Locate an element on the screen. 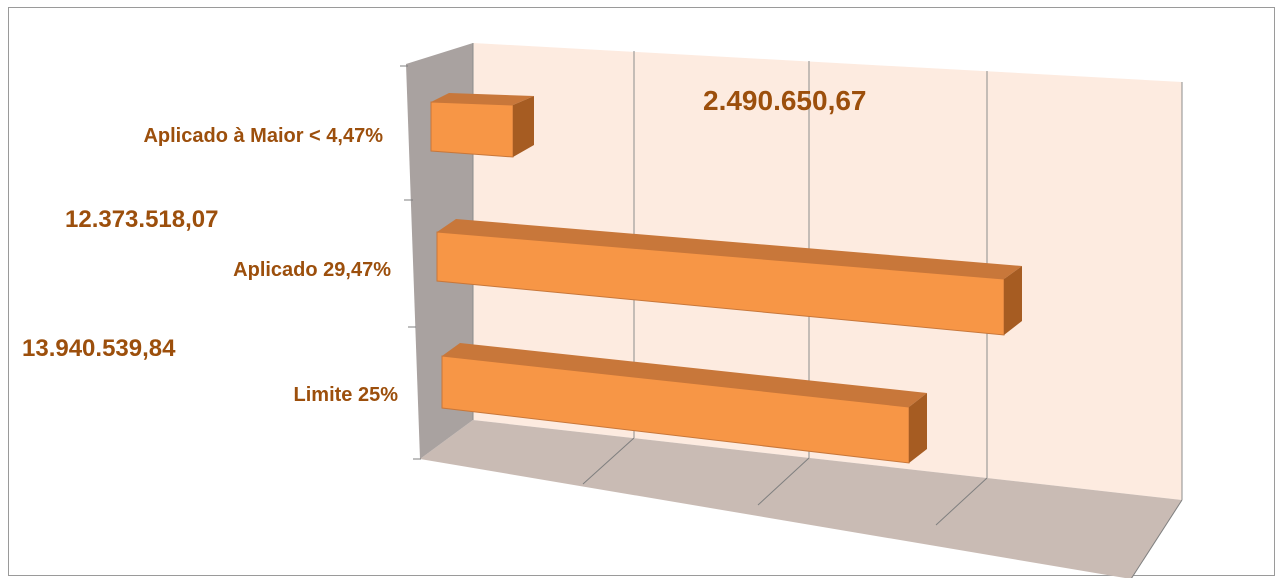 The width and height of the screenshot is (1277, 578). category-label: Aplicado à Maior < 4,47% is located at coordinates (263, 136).